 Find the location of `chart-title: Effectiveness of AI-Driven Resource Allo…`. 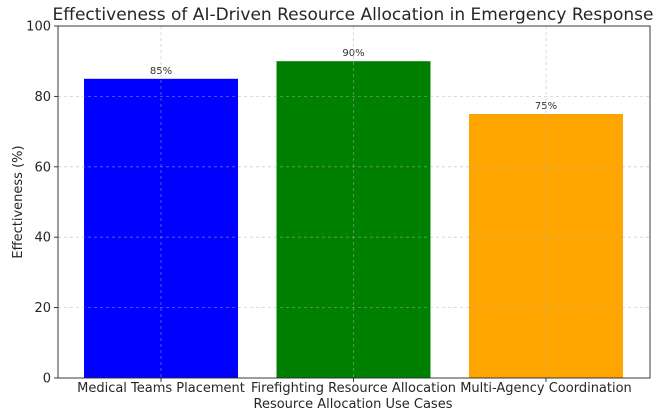

chart-title: Effectiveness of AI-Driven Resource Allo… is located at coordinates (353, 15).